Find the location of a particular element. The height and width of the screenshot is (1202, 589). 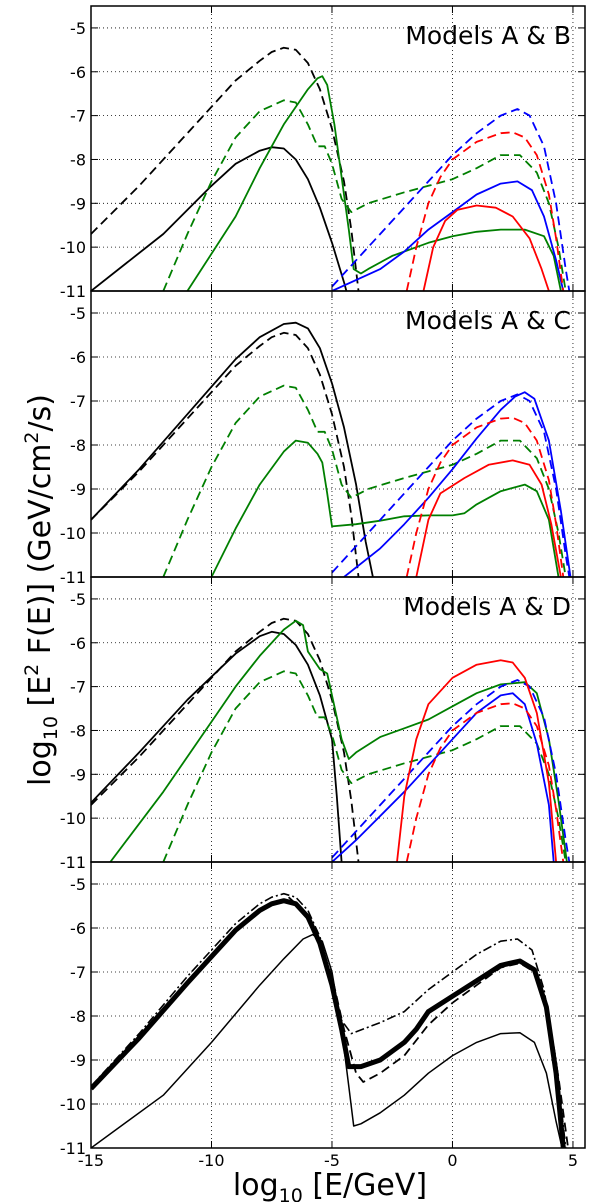

y-axis-label-close: /s) is located at coordinates (40, 412).